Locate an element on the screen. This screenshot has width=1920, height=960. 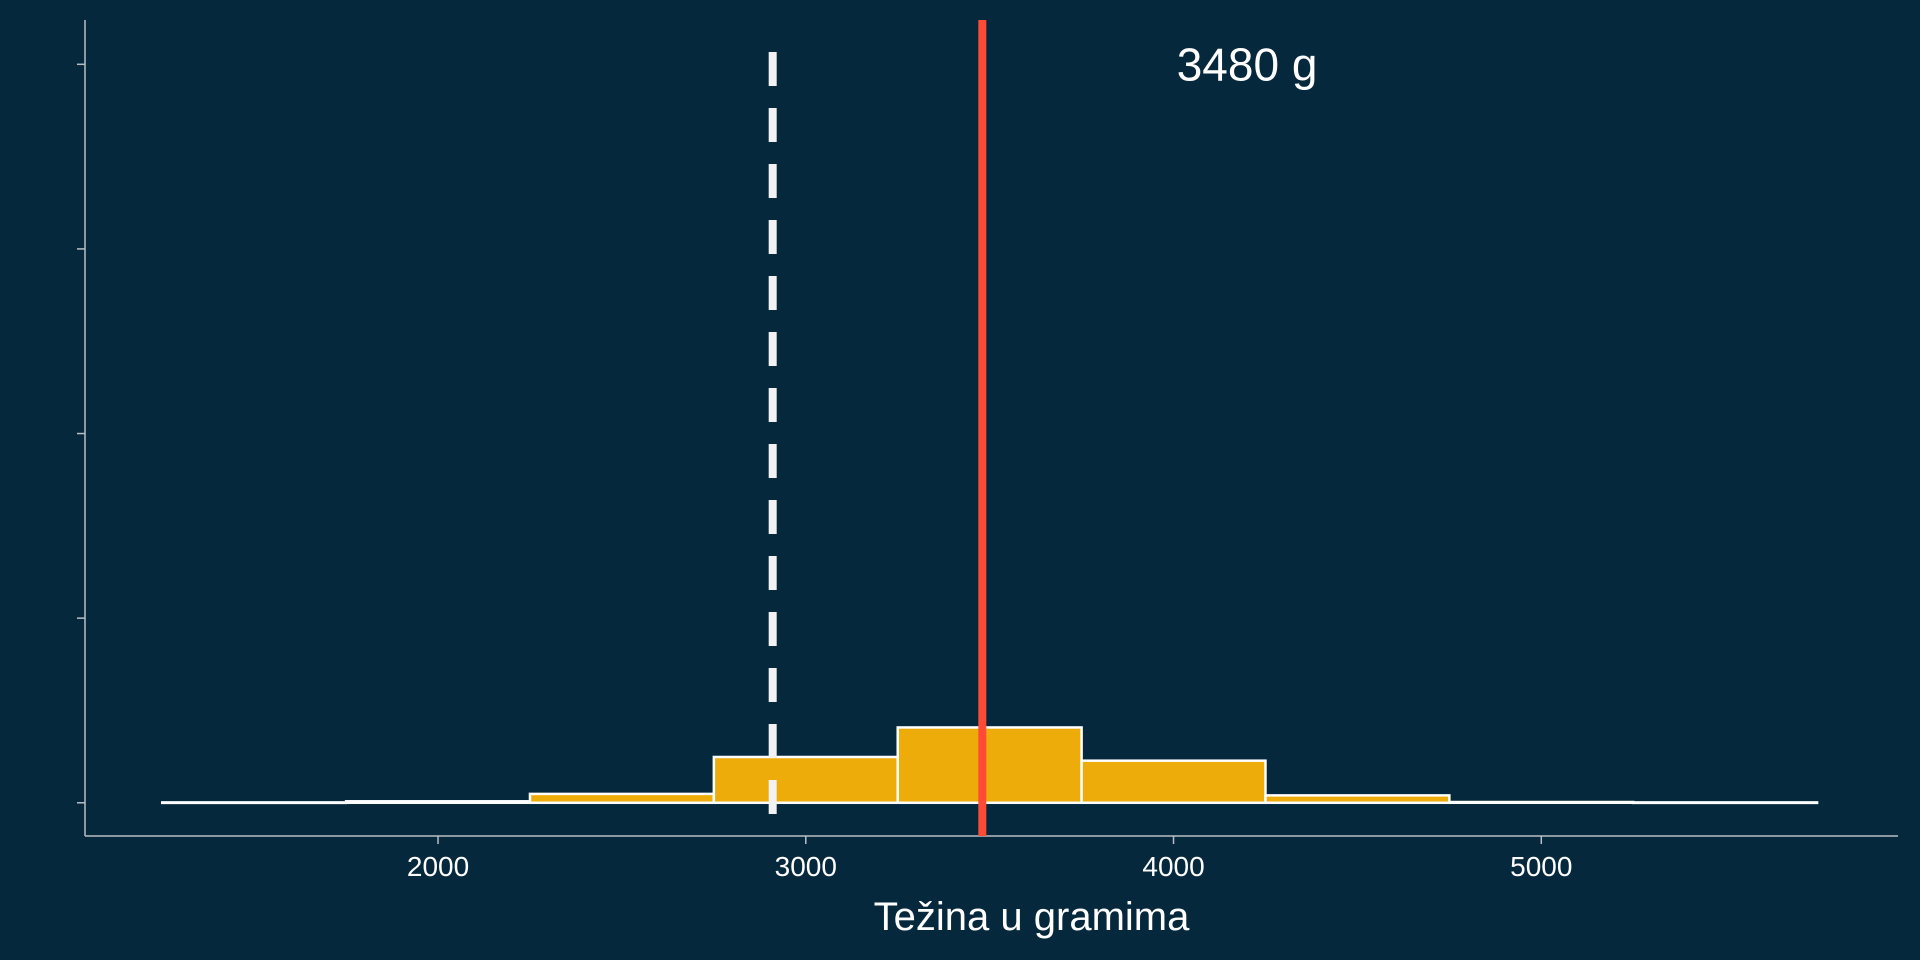
x-axis-title: Težina u gramima is located at coordinates (1032, 917).